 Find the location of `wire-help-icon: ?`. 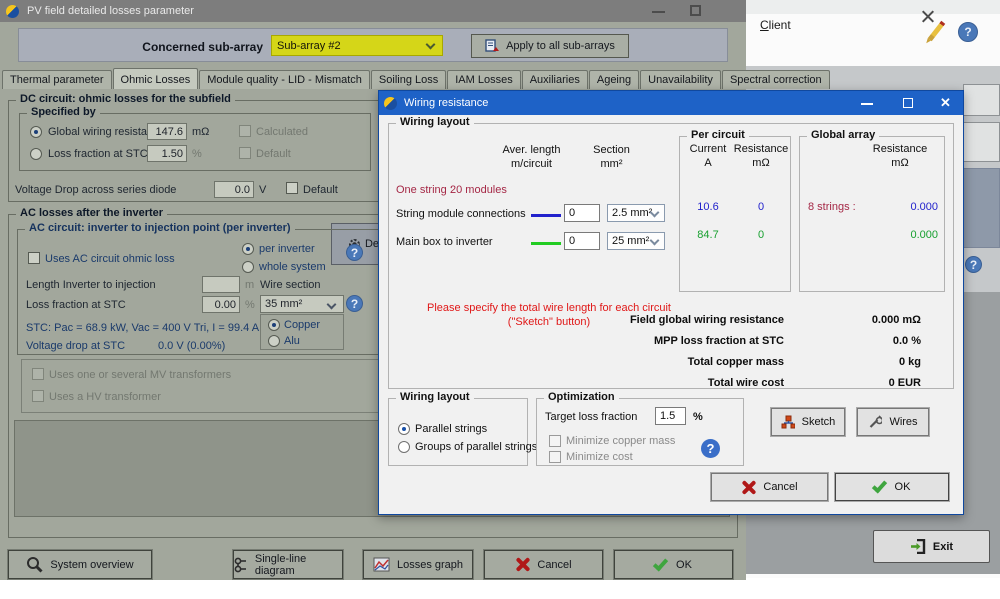

wire-help-icon: ? is located at coordinates (354, 303).